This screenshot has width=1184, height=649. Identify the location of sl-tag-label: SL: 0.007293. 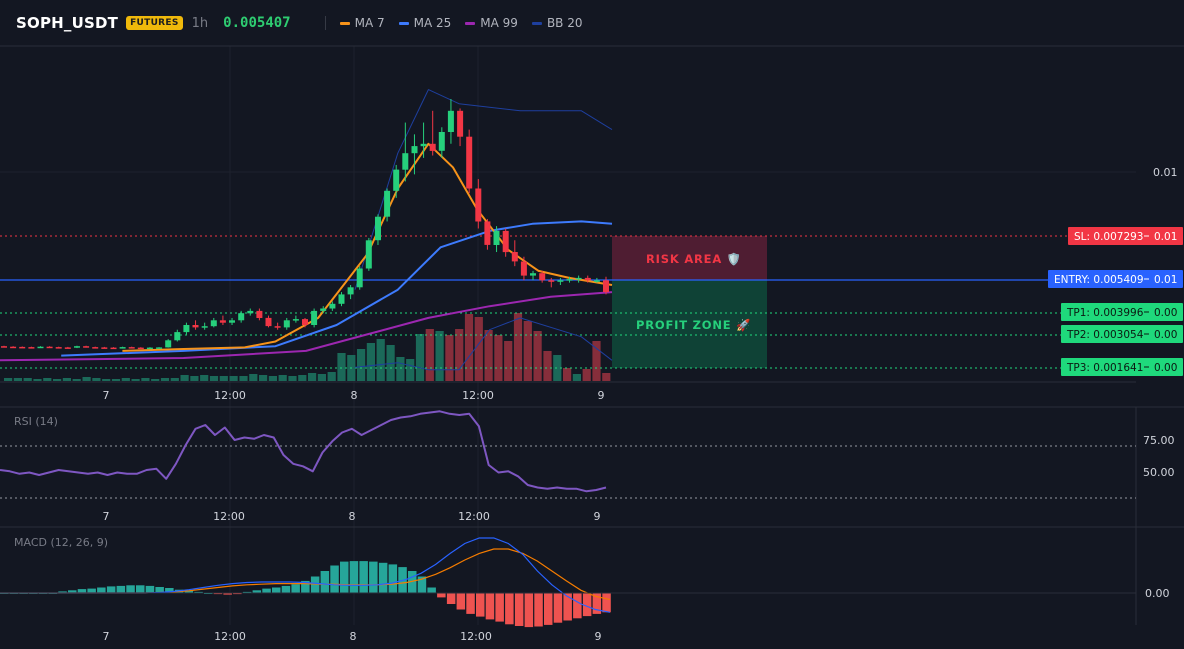
(1109, 237).